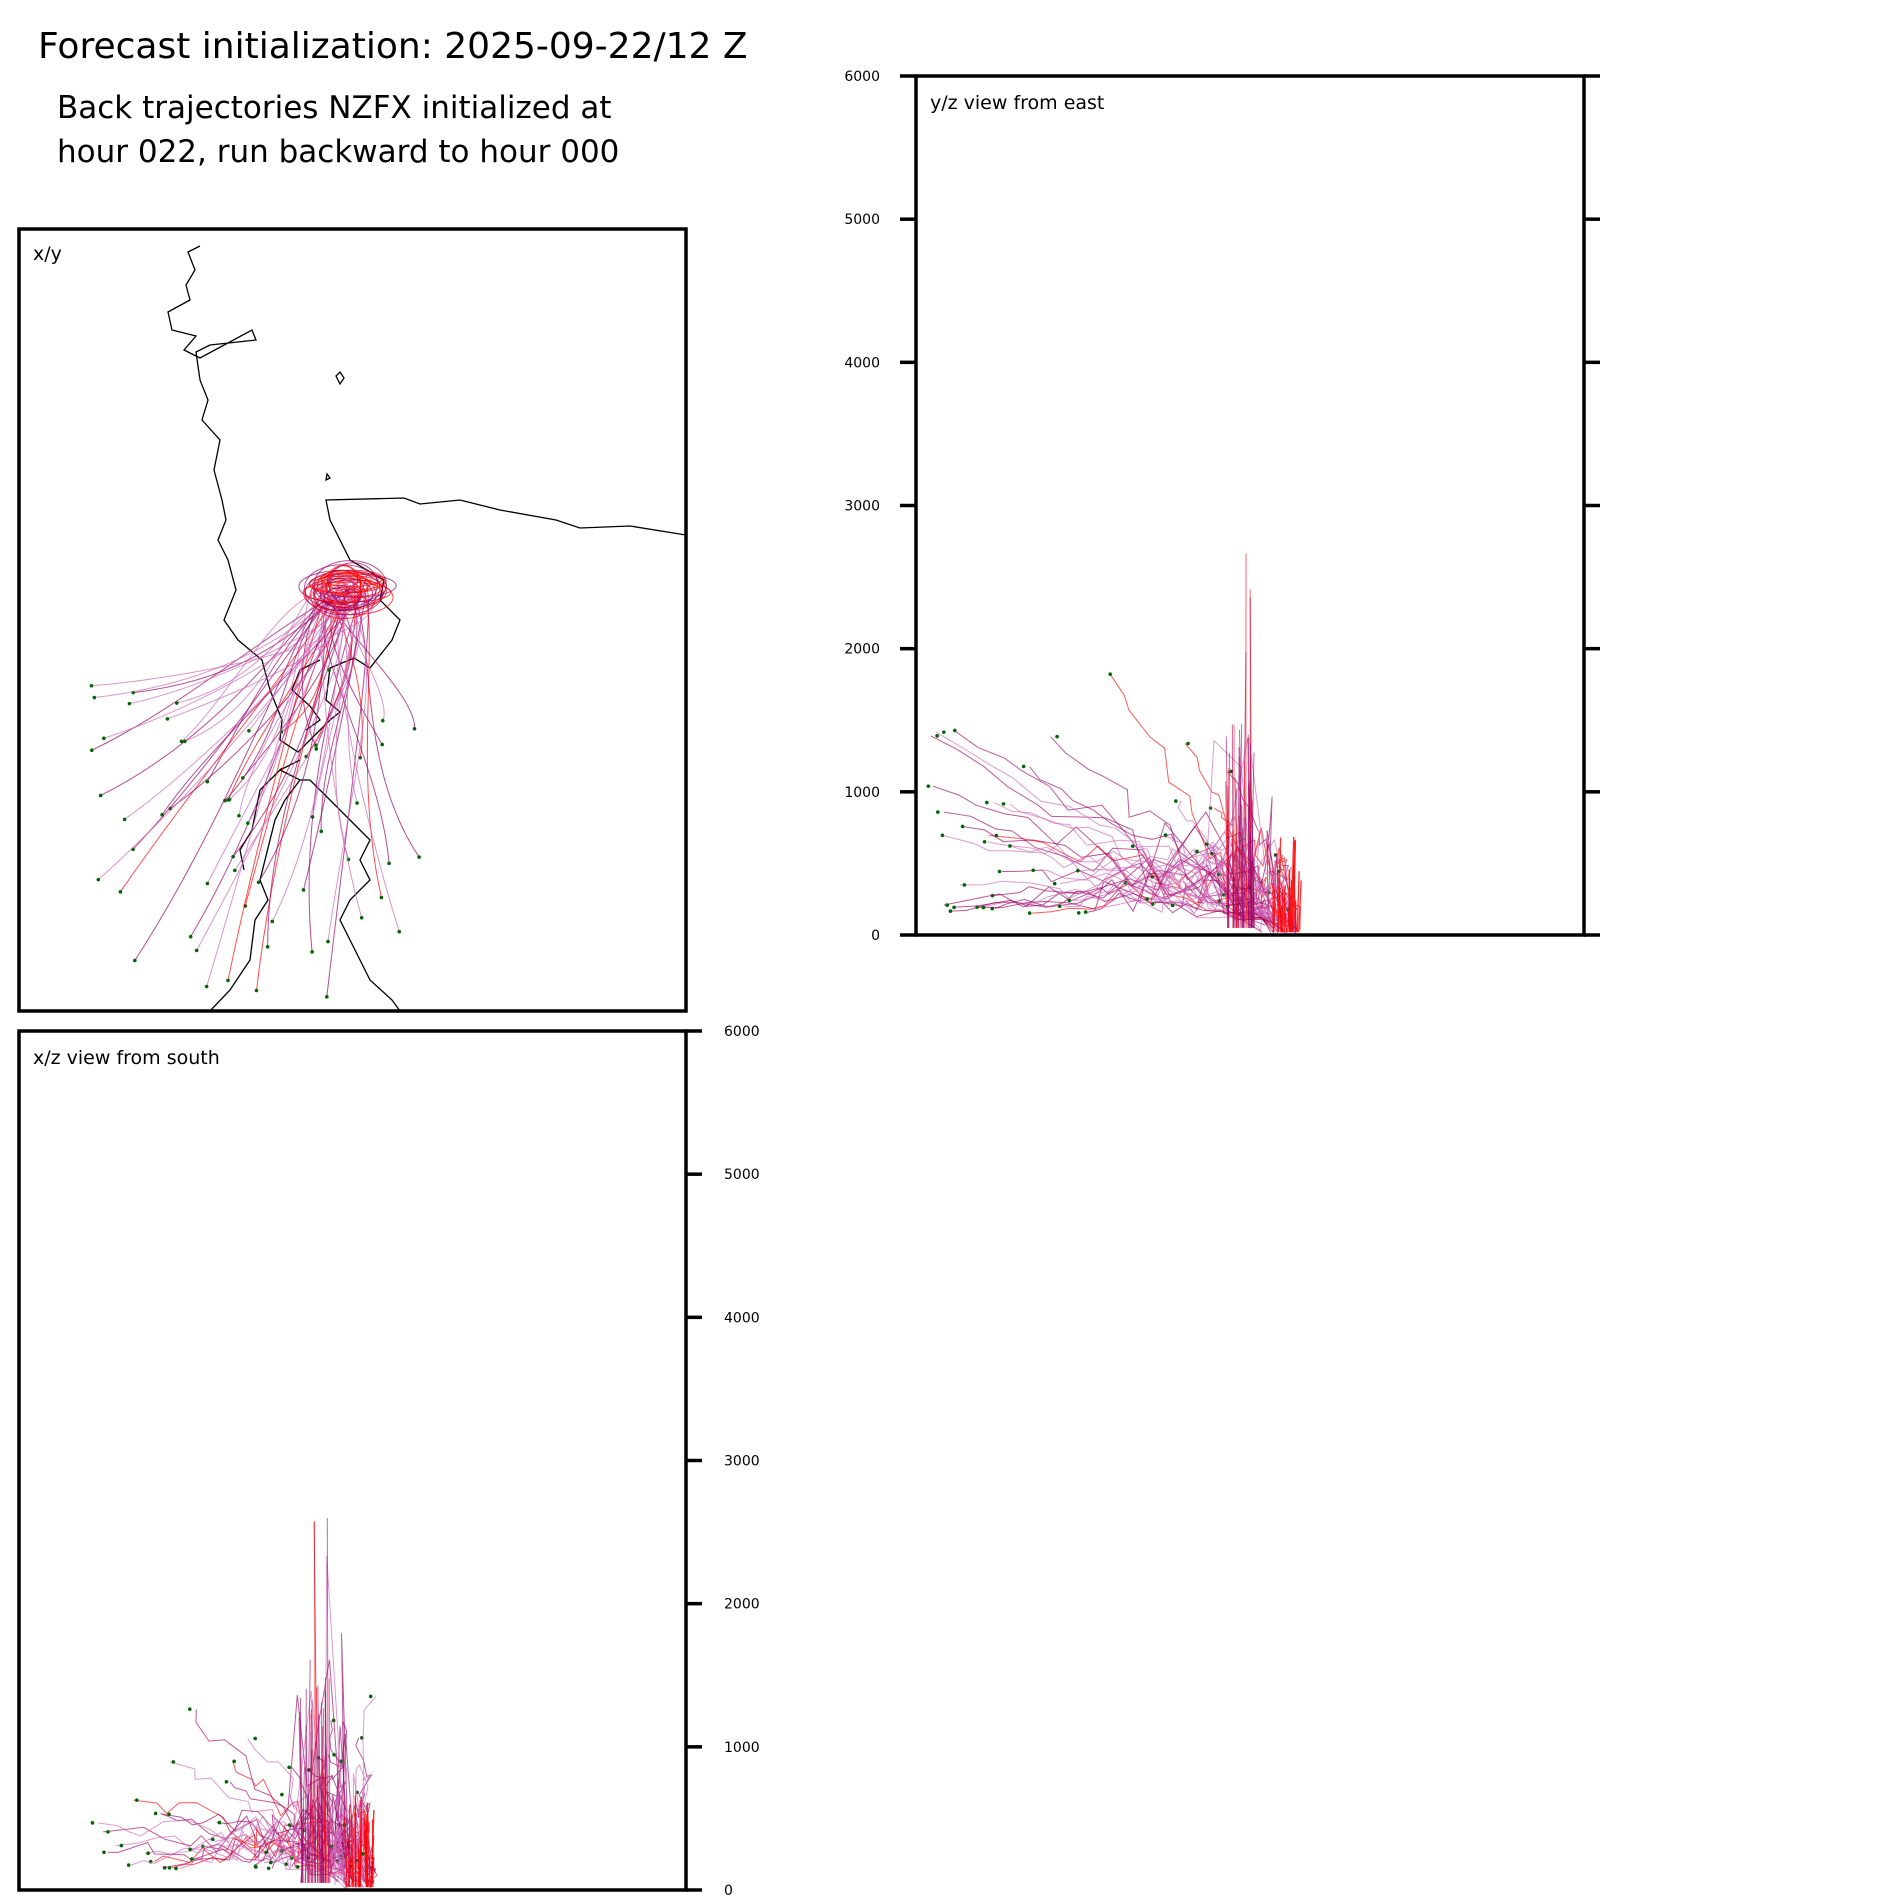  What do you see at coordinates (875, 936) in the screenshot?
I see `z-tick-label: 0` at bounding box center [875, 936].